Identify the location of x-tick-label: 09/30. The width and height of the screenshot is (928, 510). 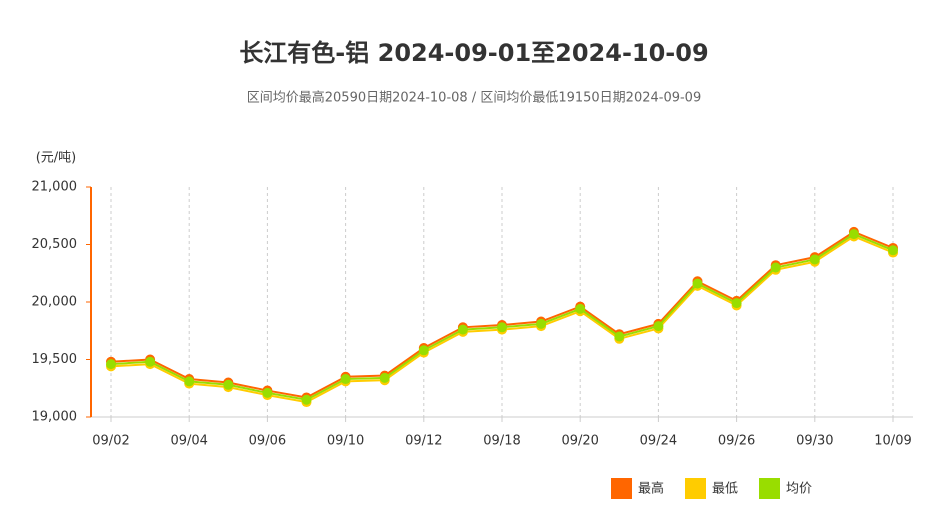
(814, 441).